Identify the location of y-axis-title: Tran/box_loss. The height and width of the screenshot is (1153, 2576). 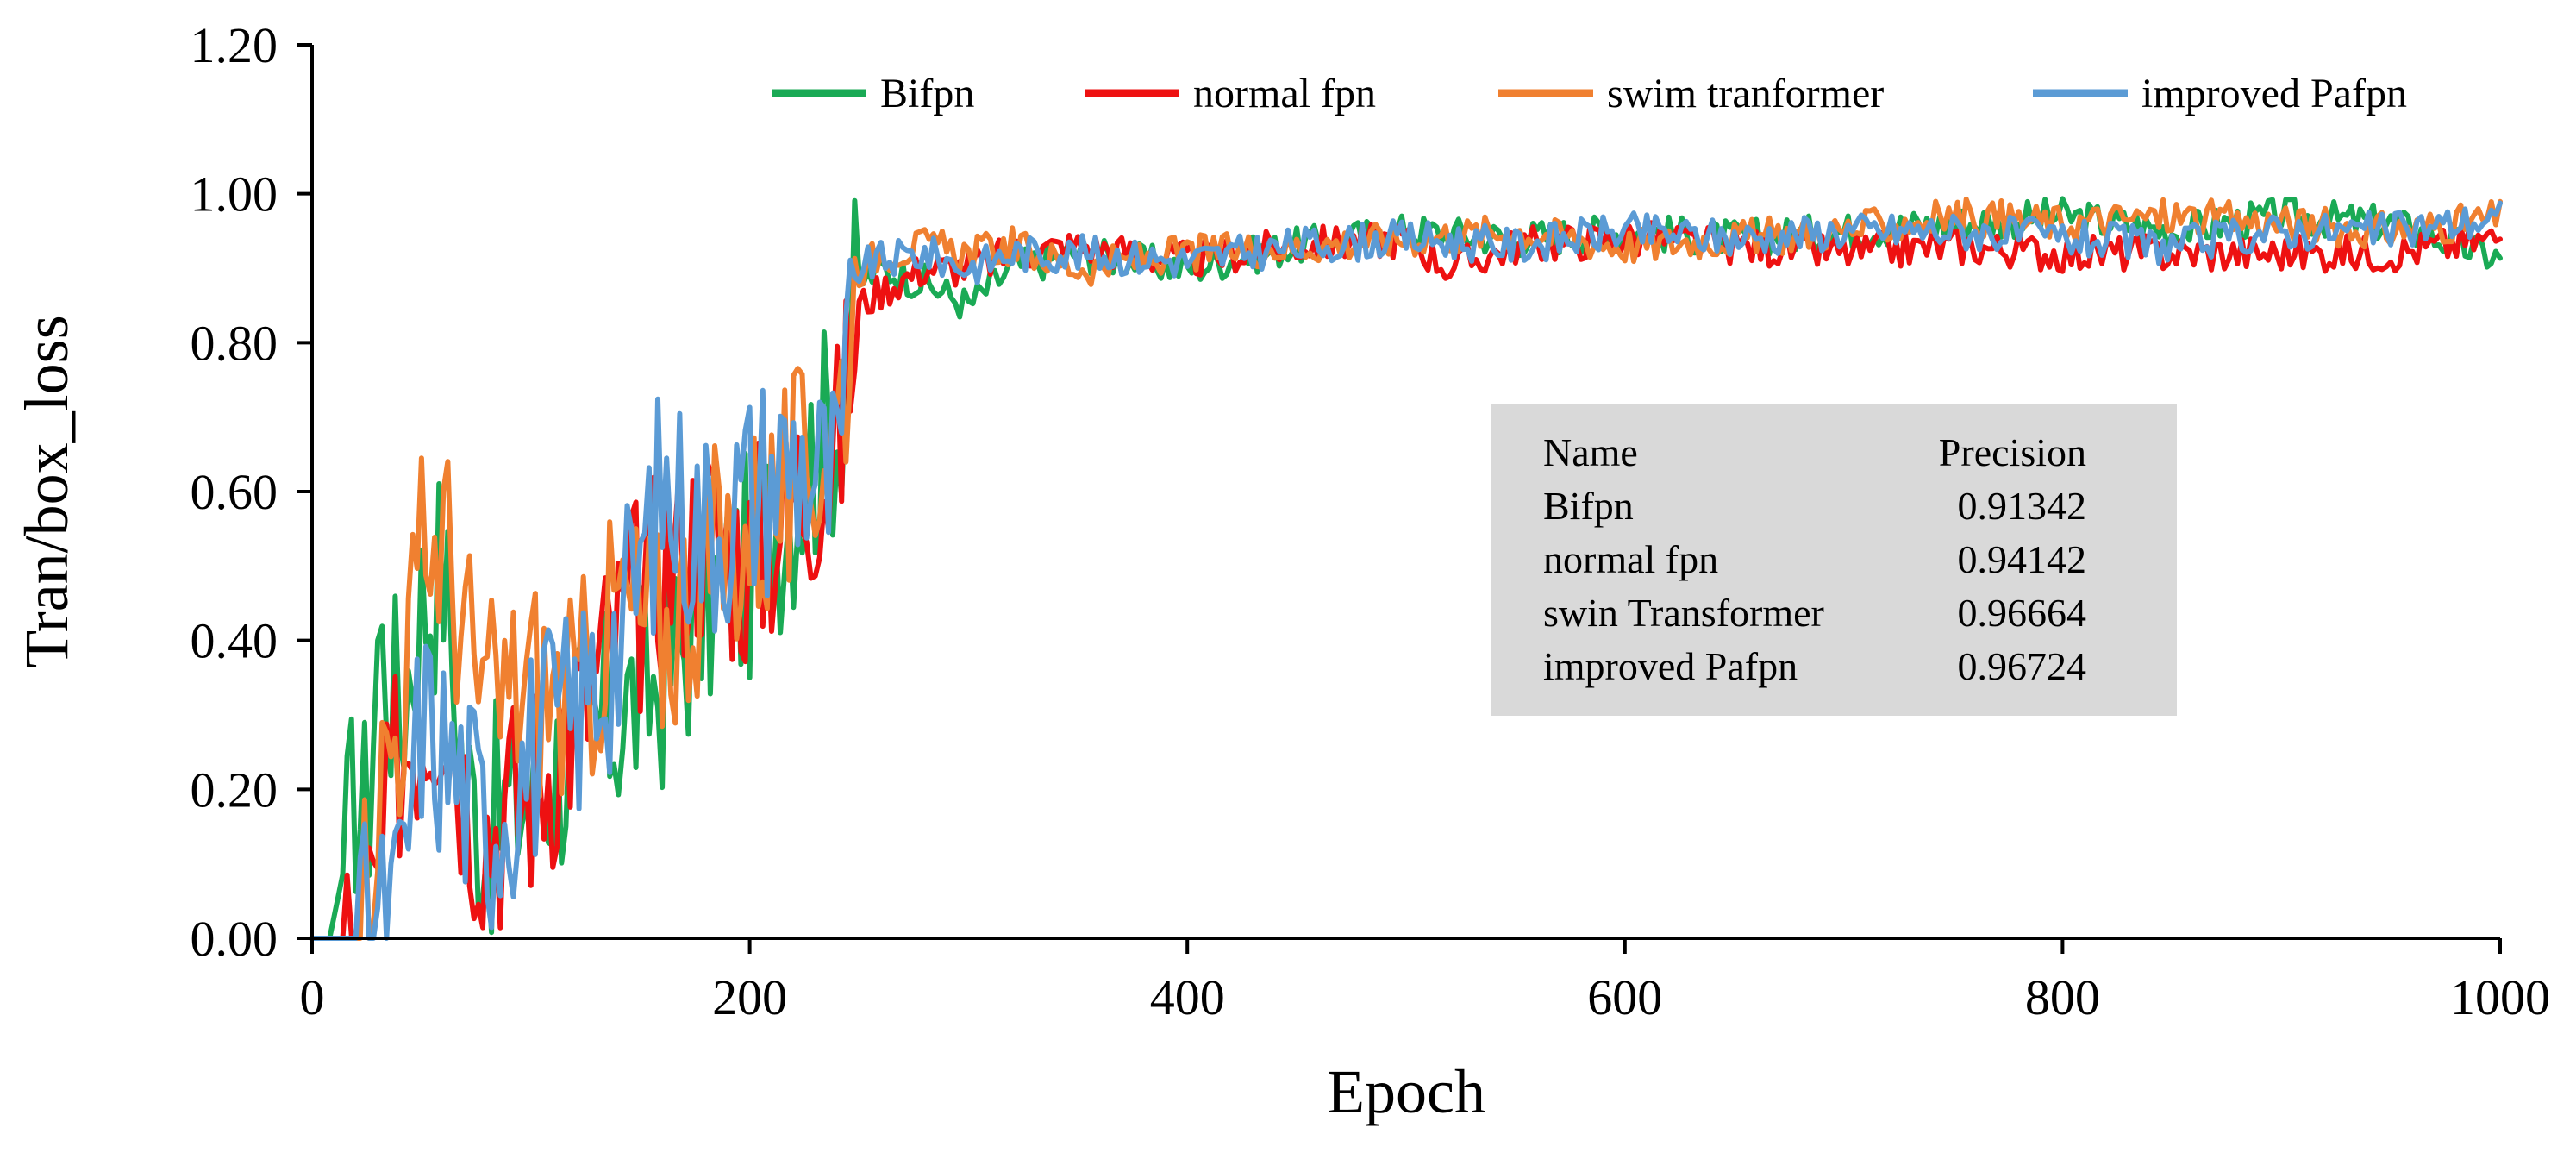
(46, 491).